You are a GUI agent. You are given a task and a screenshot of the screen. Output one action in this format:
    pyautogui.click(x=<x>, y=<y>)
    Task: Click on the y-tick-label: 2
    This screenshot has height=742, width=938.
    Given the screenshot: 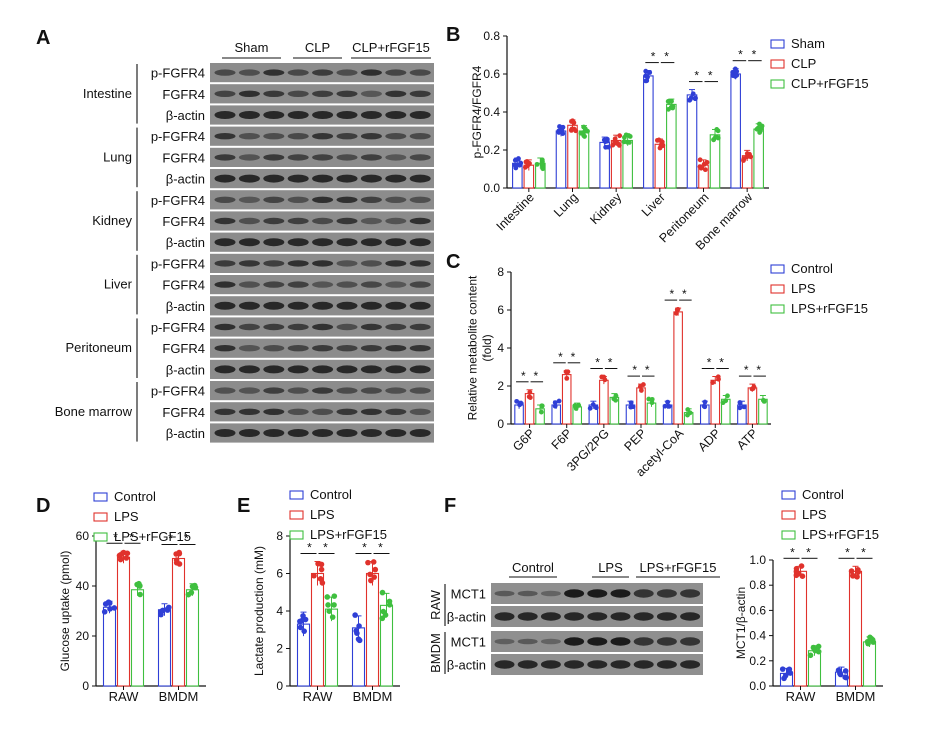 What is the action you would take?
    pyautogui.click(x=500, y=386)
    